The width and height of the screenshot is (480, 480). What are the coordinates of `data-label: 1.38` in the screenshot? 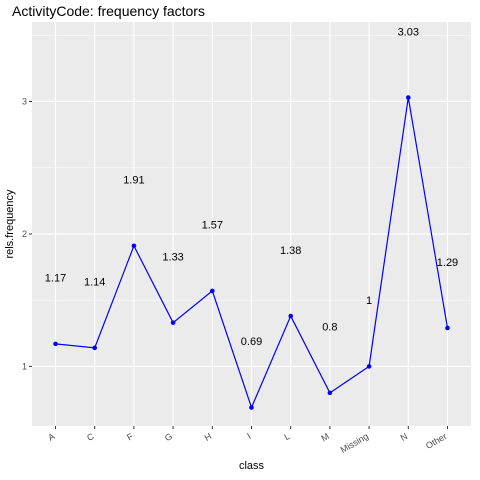 It's located at (290, 251).